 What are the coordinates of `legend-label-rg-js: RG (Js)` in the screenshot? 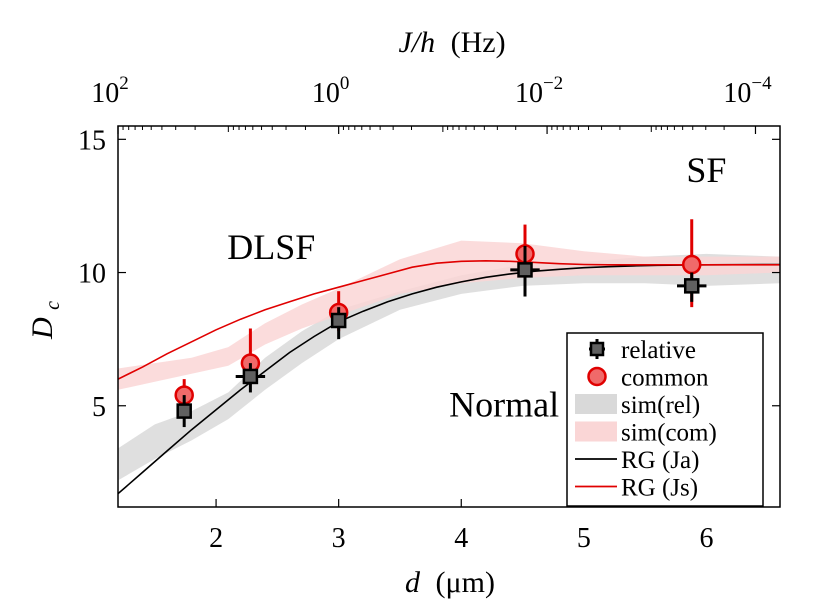 It's located at (659, 488).